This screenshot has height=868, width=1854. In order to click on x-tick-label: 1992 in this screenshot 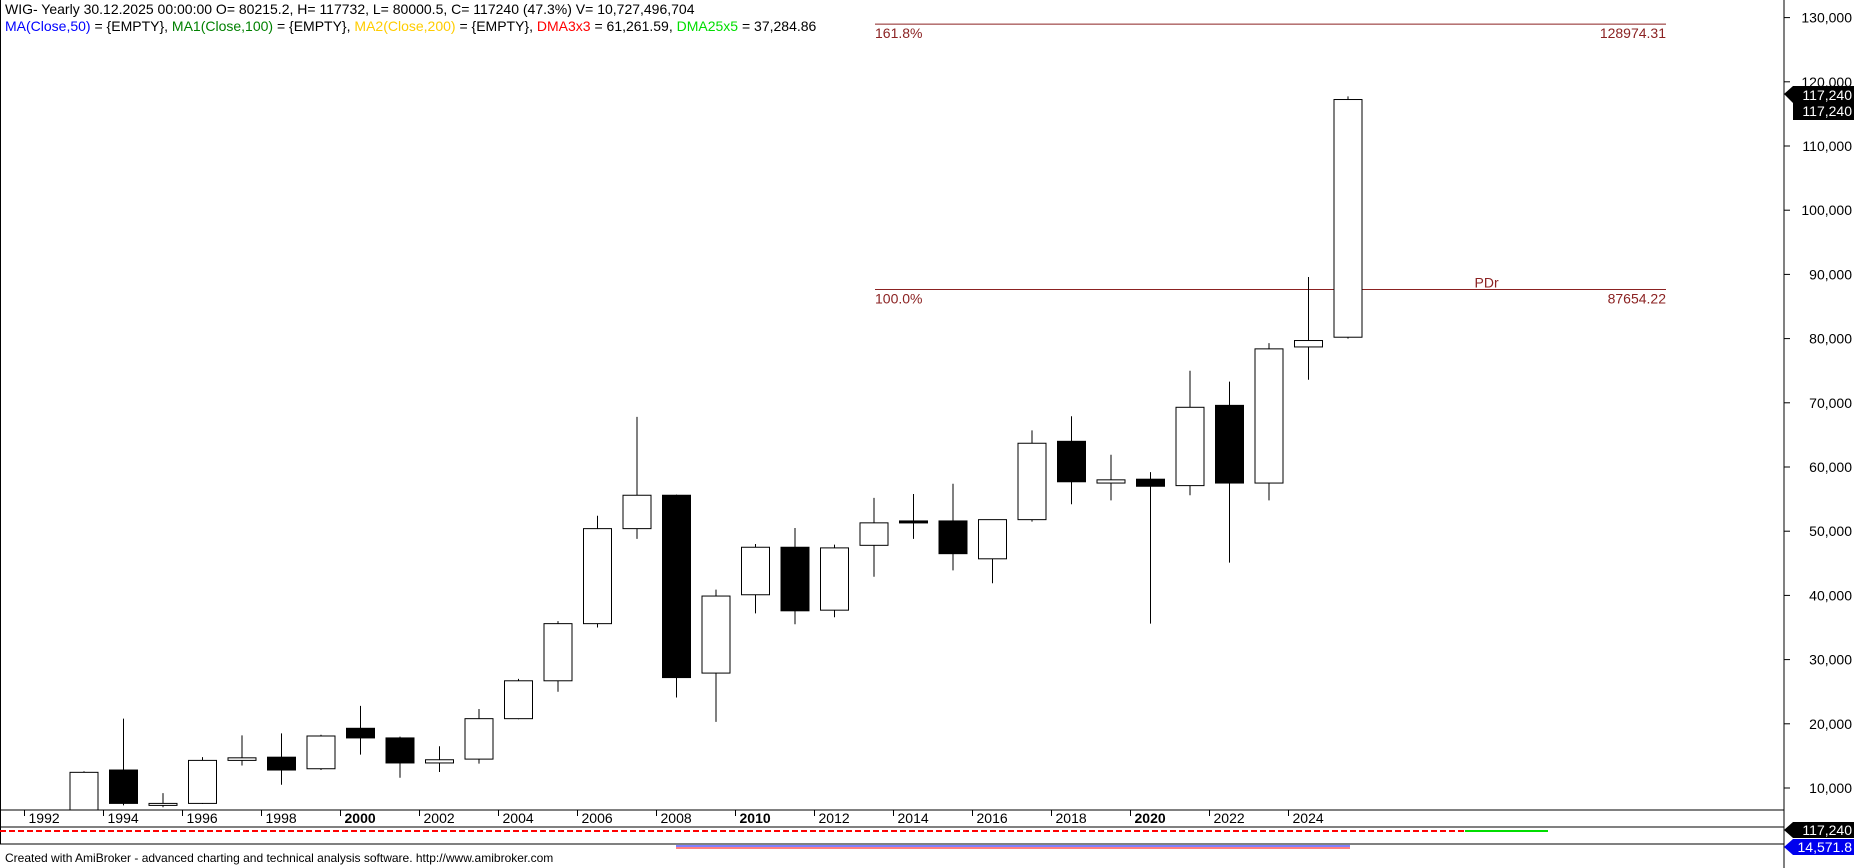, I will do `click(44, 818)`.